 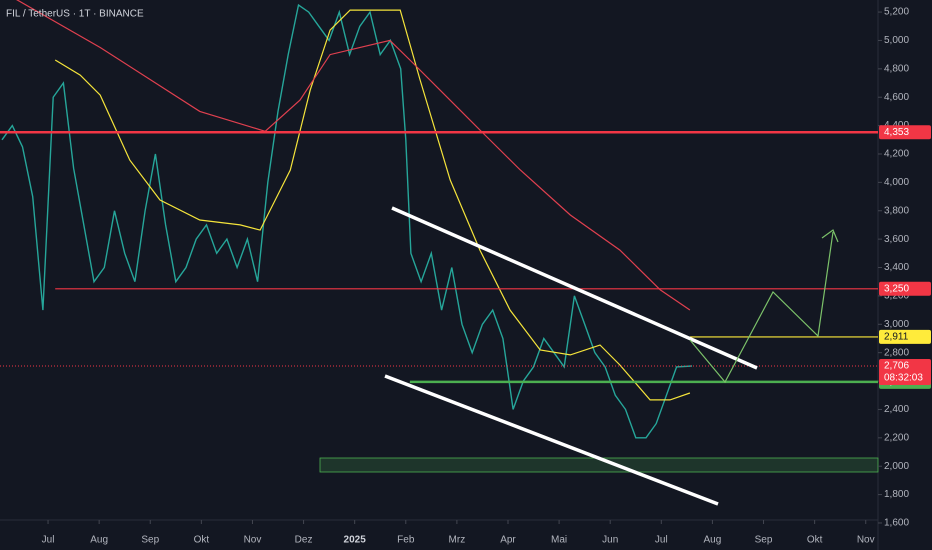 What do you see at coordinates (457, 540) in the screenshot?
I see `x-tick-label: Mrz` at bounding box center [457, 540].